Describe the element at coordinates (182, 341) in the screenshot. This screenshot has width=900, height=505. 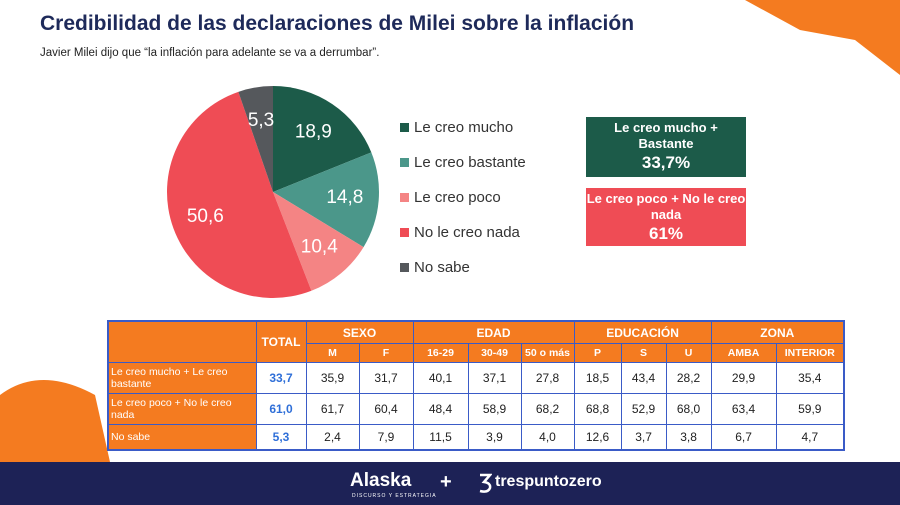
I see `corner-cell` at that location.